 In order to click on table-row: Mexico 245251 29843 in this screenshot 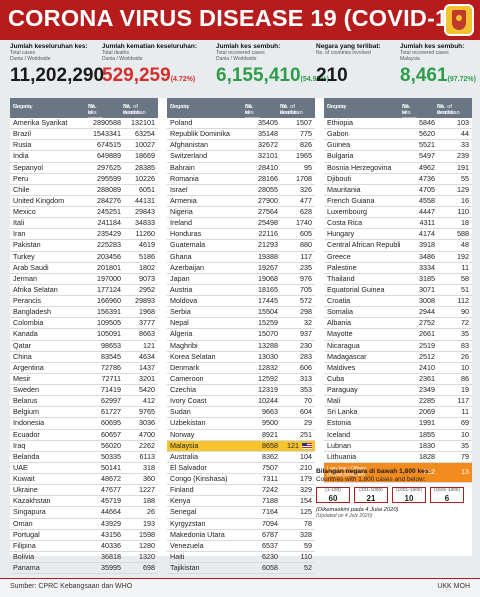, I will do `click(84, 212)`.